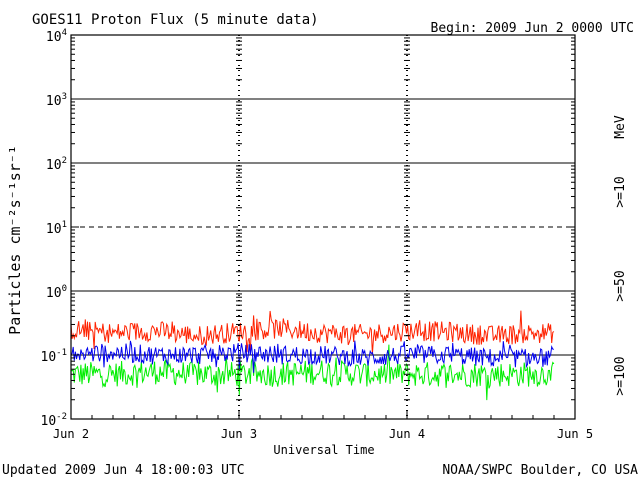 The image size is (640, 480). What do you see at coordinates (15, 240) in the screenshot?
I see `y-axis-label: Particles cm⁻²s⁻¹sr⁻¹` at bounding box center [15, 240].